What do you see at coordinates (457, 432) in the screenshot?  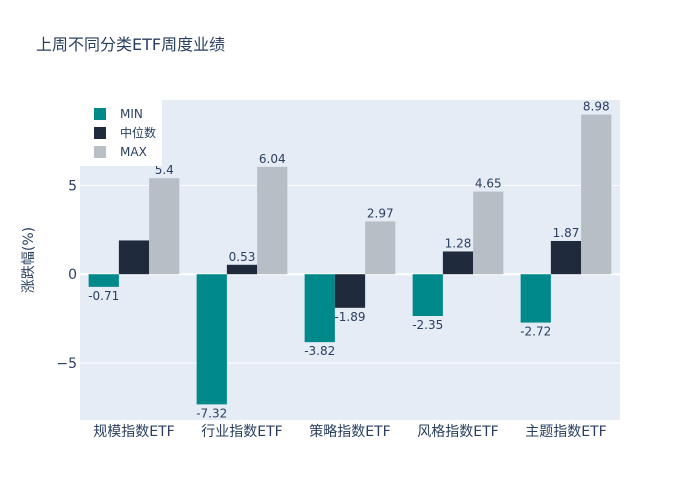 I see `x-tick-label: 风格指数ETF` at bounding box center [457, 432].